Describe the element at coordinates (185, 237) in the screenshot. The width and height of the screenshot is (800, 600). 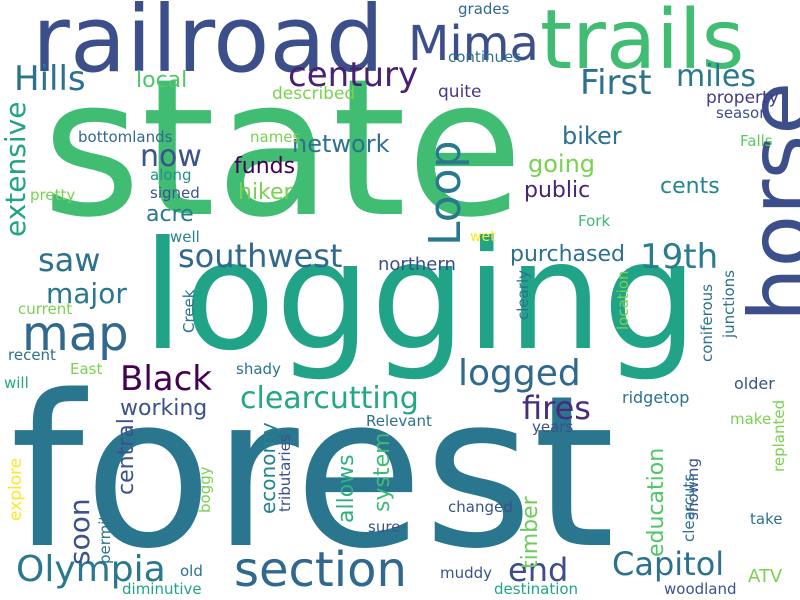
I see `word-well: well` at that location.